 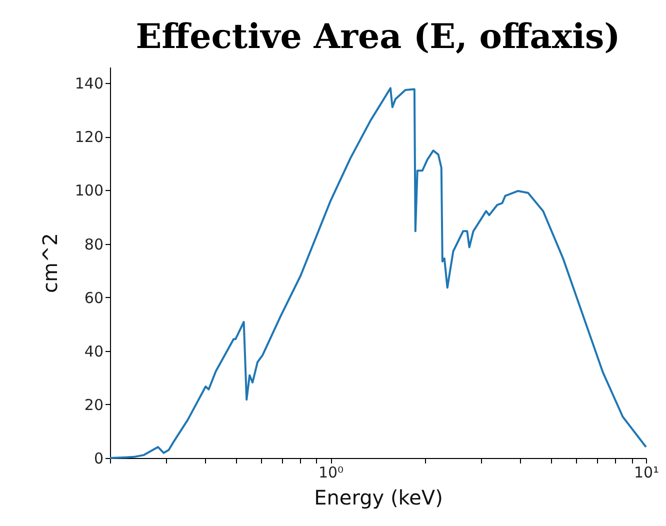 I want to click on x-tick-label: 10¹, so click(x=647, y=473).